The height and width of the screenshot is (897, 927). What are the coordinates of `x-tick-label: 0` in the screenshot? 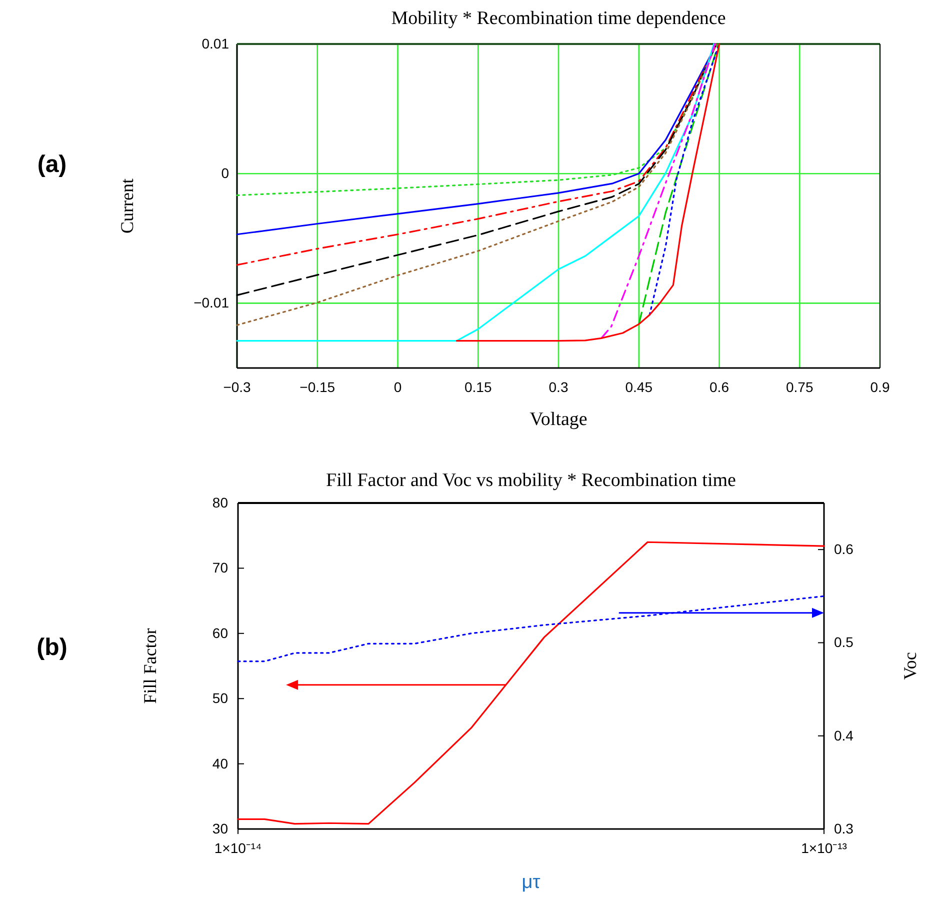 It's located at (398, 386).